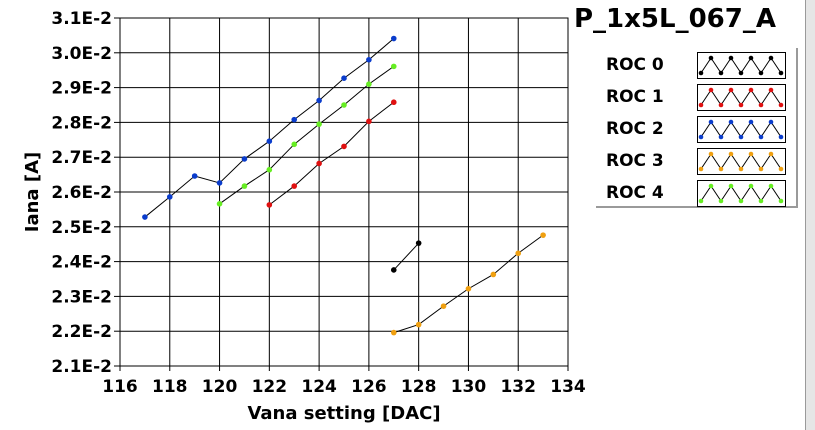  Describe the element at coordinates (81, 193) in the screenshot. I see `y-tick-label: 2.6E-2` at that location.